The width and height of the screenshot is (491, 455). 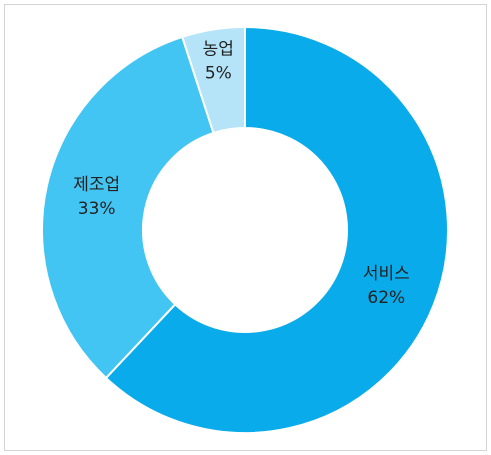 I want to click on slice-category-label: 제조업, so click(x=96, y=185).